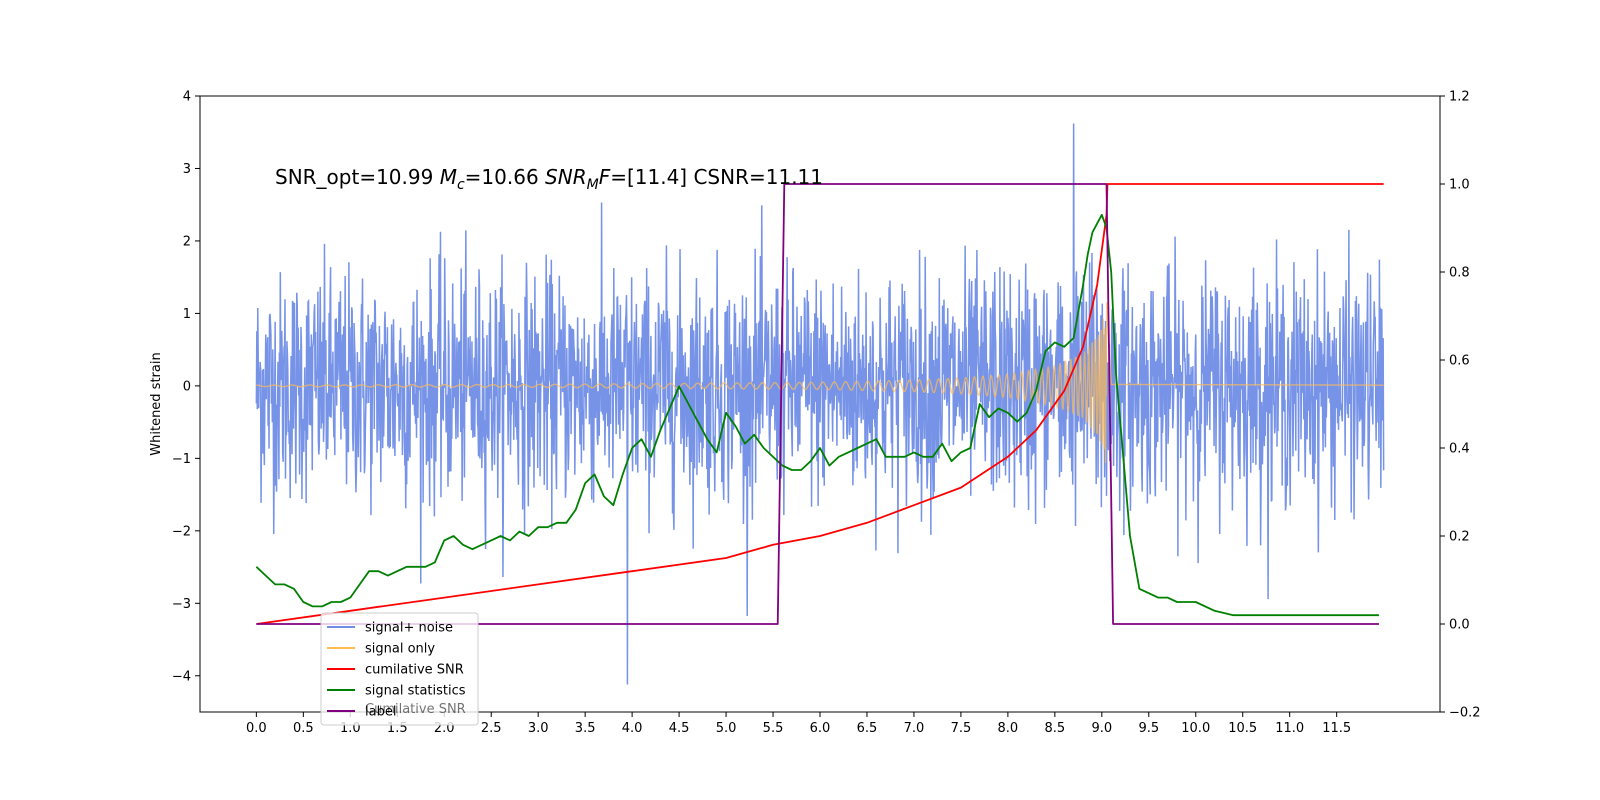 The width and height of the screenshot is (1600, 800). Describe the element at coordinates (409, 628) in the screenshot. I see `legend-label: signal+ noise` at that location.